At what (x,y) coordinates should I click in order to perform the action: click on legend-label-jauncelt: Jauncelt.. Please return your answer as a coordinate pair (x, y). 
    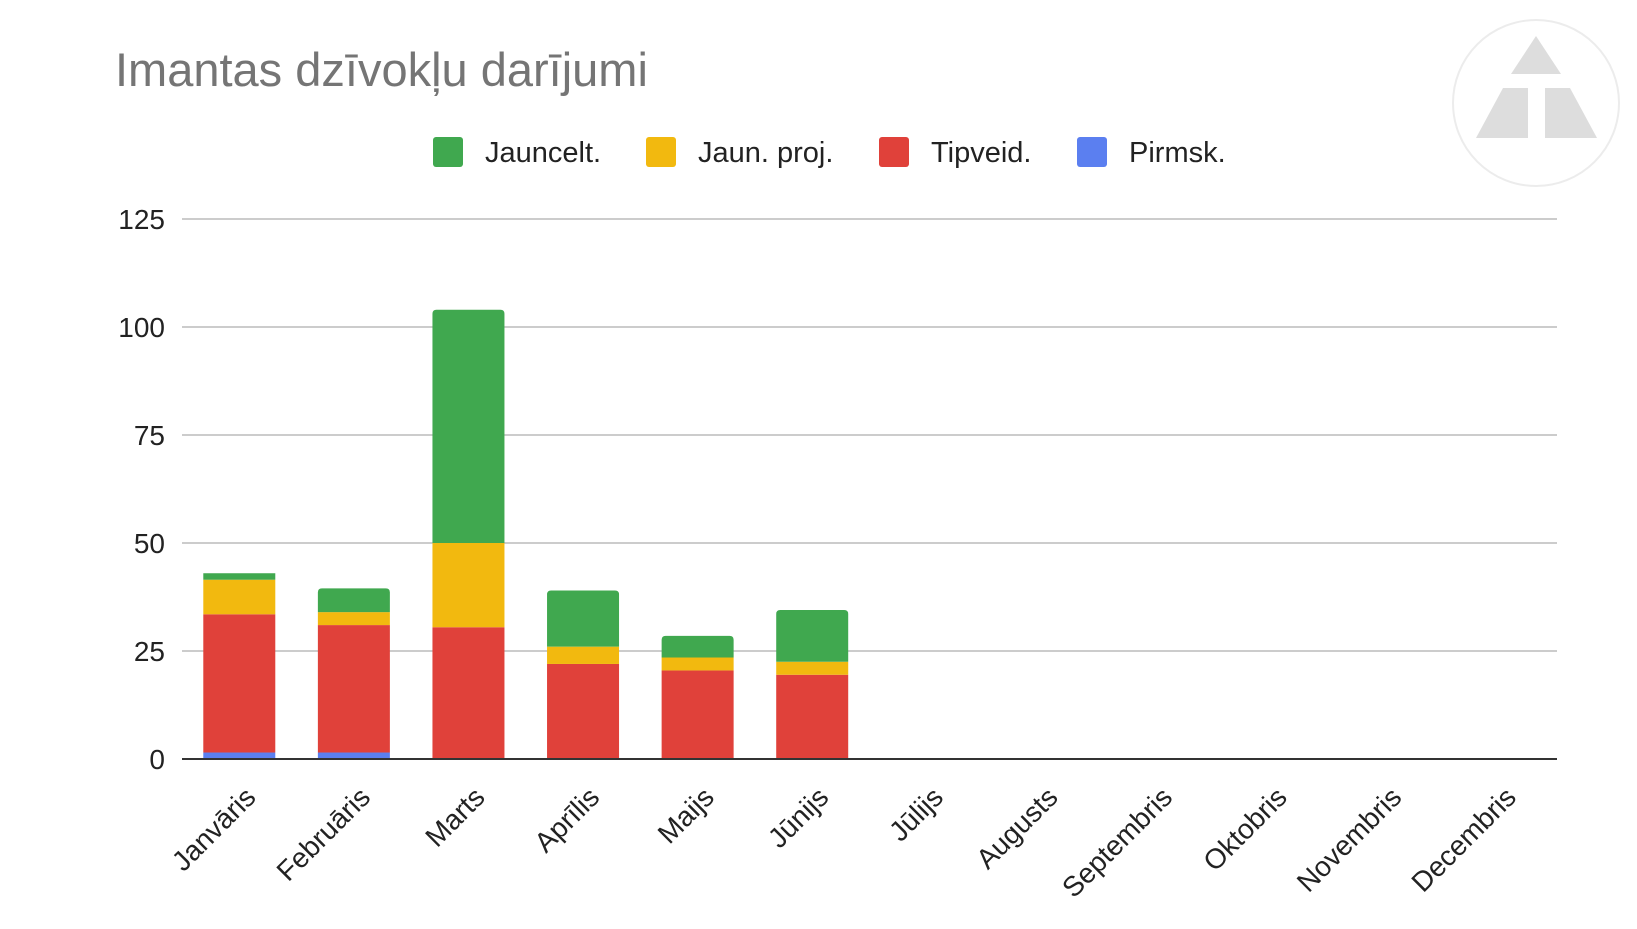
    Looking at the image, I should click on (543, 153).